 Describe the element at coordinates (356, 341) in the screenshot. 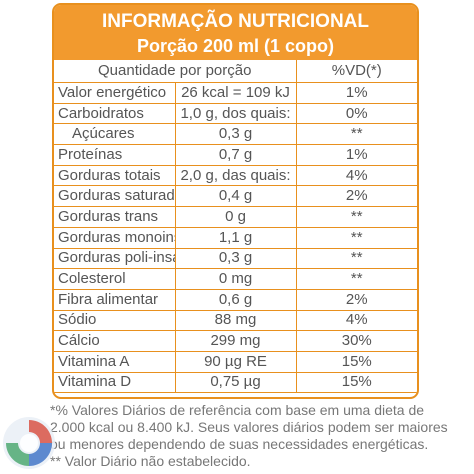

I see `nutrient-vd: 30%` at that location.